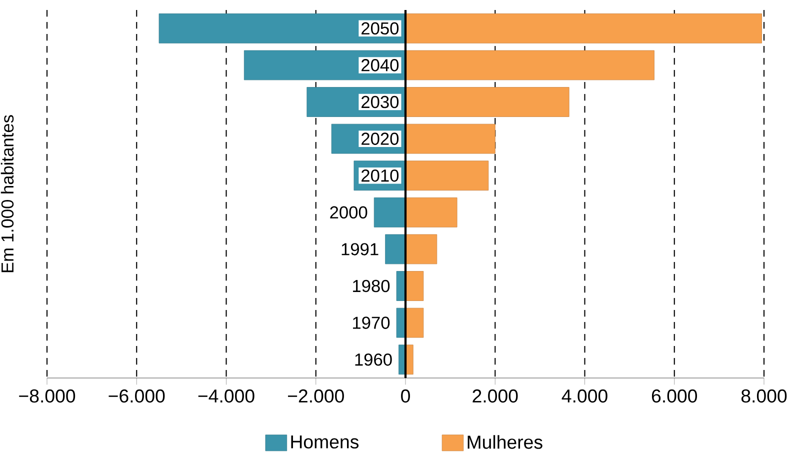 This screenshot has height=465, width=798. I want to click on x-tick-label: 4.000, so click(585, 396).